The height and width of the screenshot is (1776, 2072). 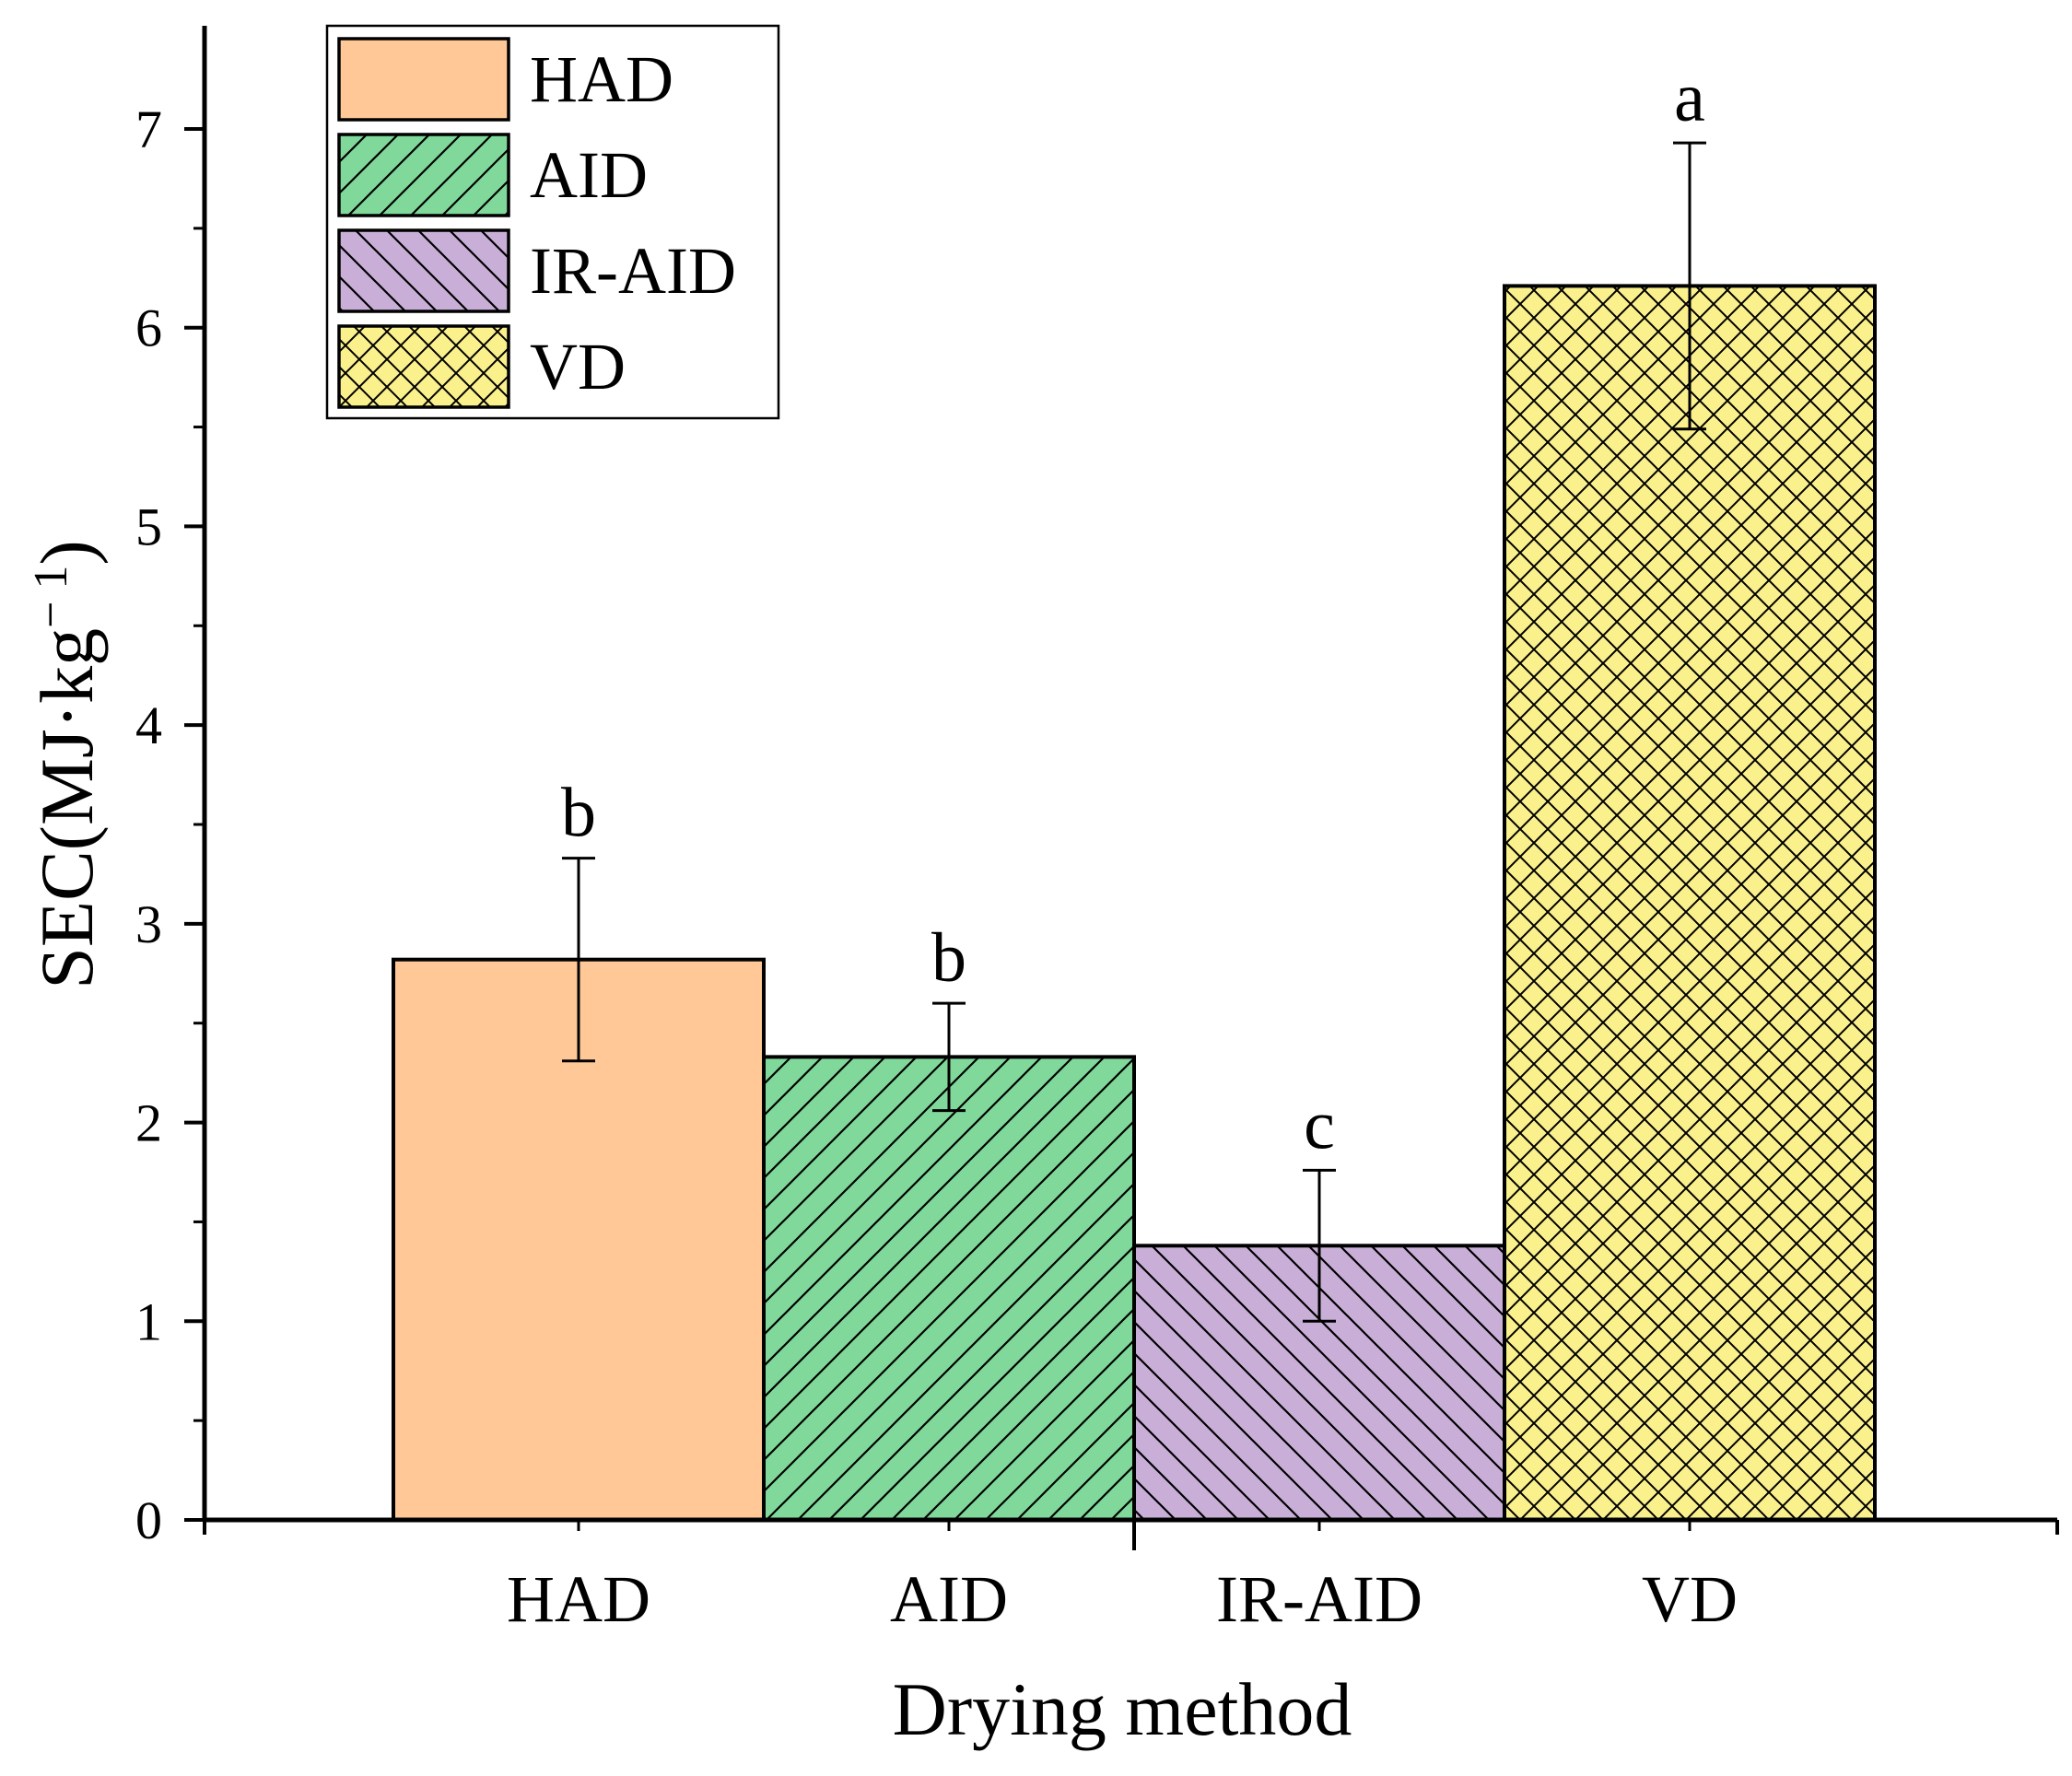 What do you see at coordinates (1122, 1709) in the screenshot?
I see `x-axis-title: Drying method` at bounding box center [1122, 1709].